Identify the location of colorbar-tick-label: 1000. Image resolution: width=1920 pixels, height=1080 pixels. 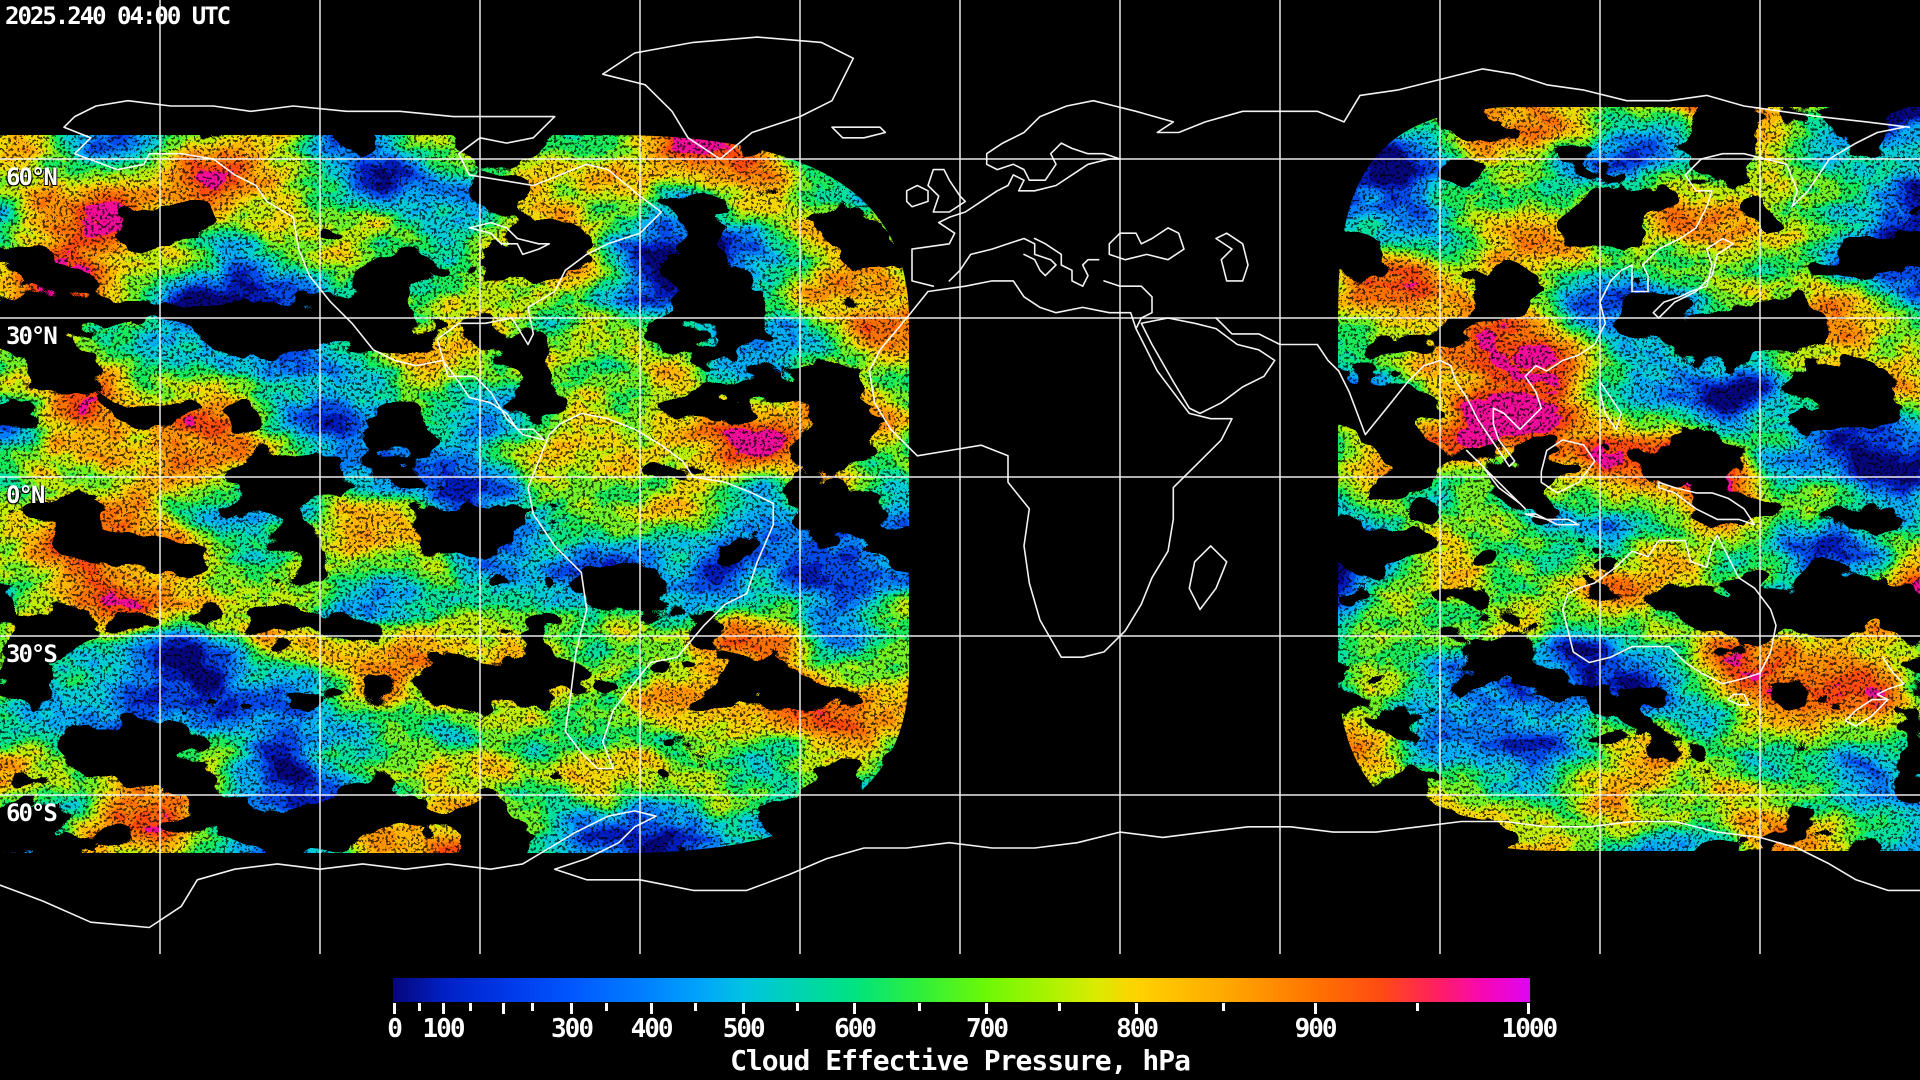
(1530, 1029).